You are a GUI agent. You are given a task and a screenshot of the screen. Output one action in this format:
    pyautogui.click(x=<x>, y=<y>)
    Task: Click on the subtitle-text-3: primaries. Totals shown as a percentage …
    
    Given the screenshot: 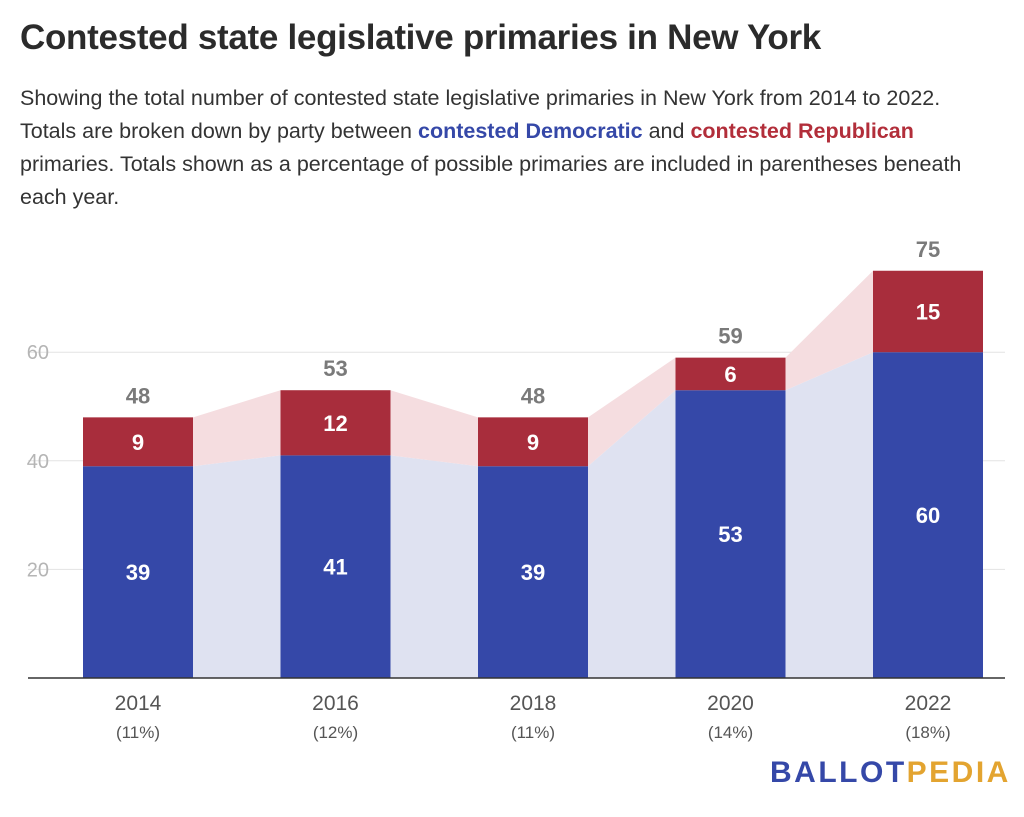 What is the action you would take?
    pyautogui.click(x=491, y=180)
    